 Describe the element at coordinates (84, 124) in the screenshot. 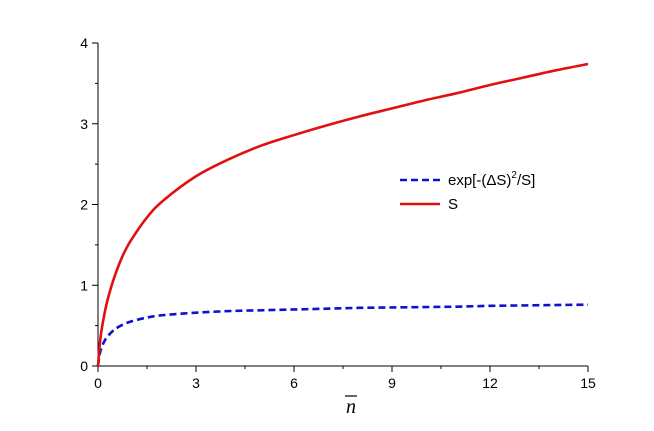

I see `y-tick-label: 3` at that location.